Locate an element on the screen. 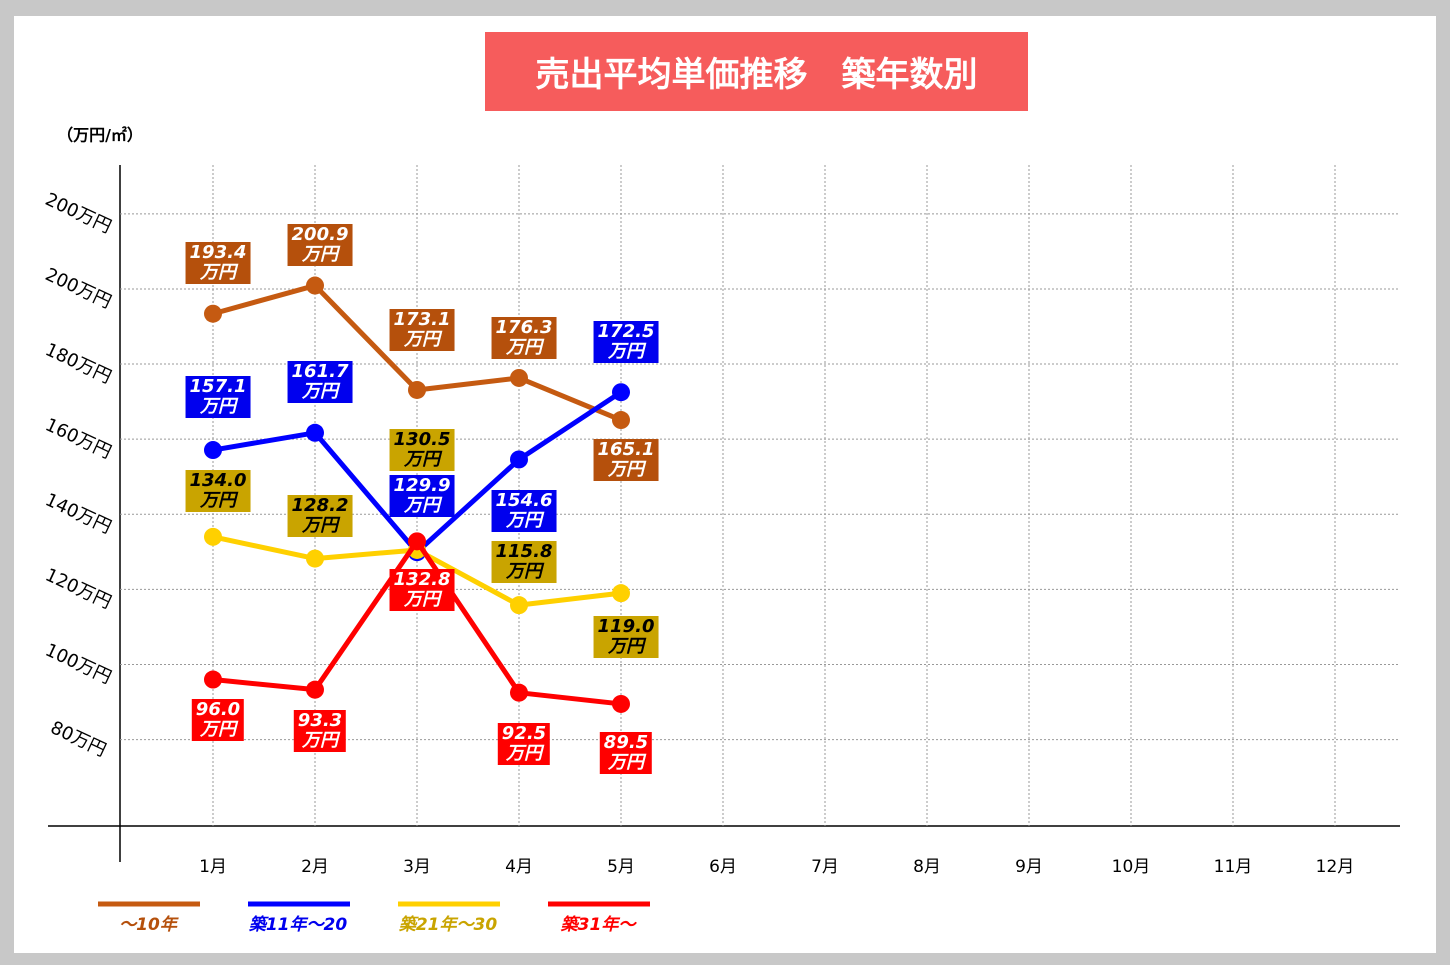  x-tick-label: 2月 is located at coordinates (315, 867).